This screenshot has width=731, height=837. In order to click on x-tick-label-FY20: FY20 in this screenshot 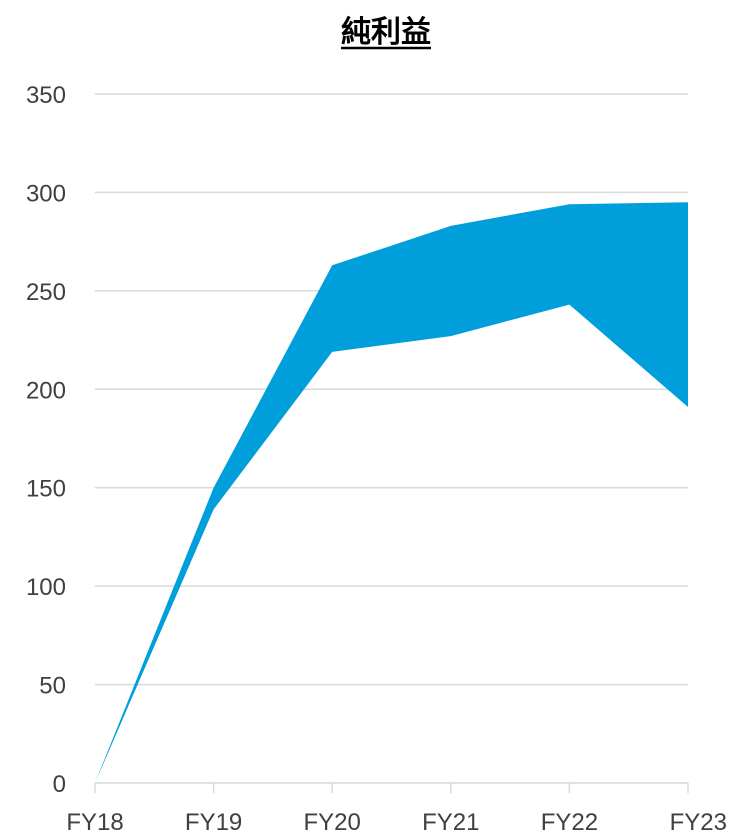, I will do `click(332, 822)`.